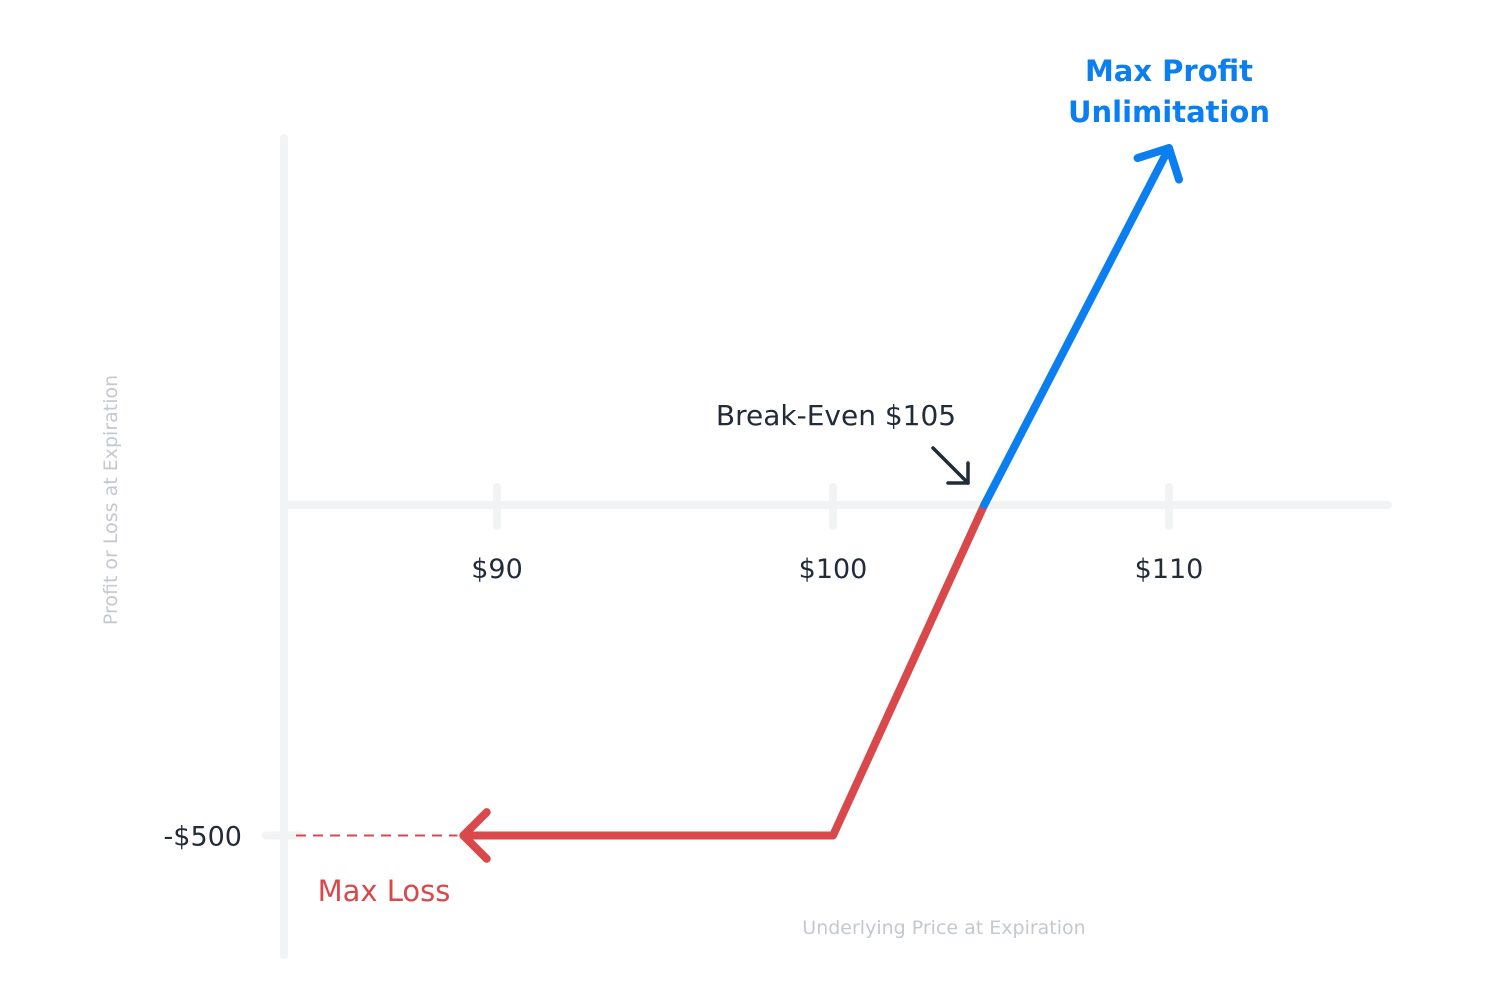 This screenshot has width=1500, height=1000. Describe the element at coordinates (203, 837) in the screenshot. I see `y-tick-label: -$500` at that location.